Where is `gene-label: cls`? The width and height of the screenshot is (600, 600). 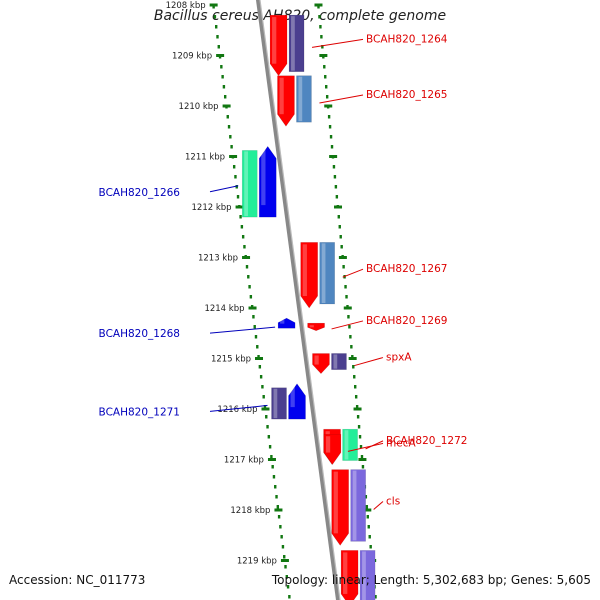
gene-label: cls is located at coordinates (387, 502).